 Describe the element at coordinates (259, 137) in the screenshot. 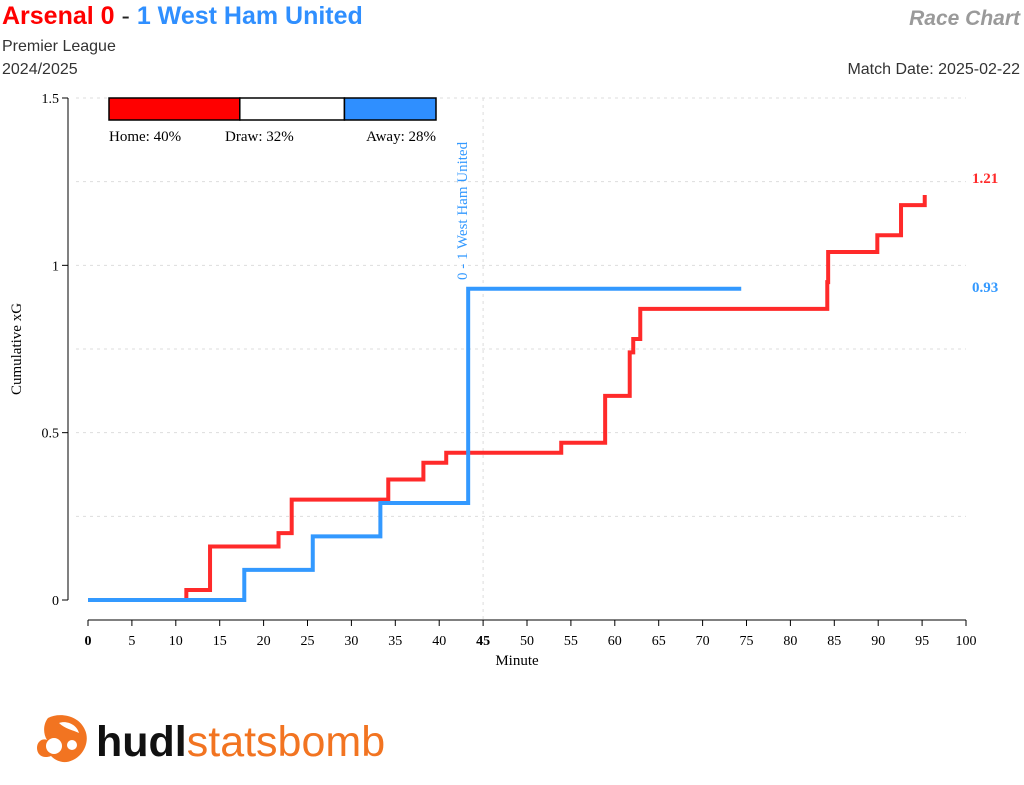

I see `probability-label: Draw: 32%` at that location.